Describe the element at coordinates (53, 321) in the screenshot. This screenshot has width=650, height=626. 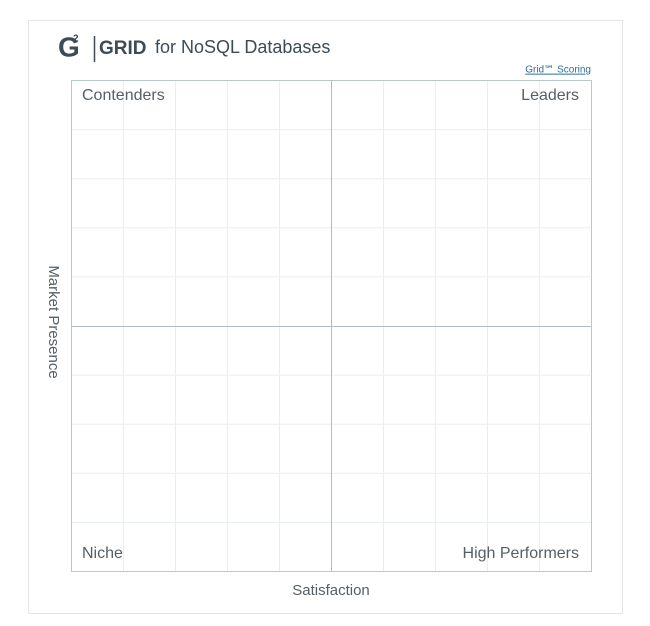
I see `y-axis-label: Market Presence` at that location.